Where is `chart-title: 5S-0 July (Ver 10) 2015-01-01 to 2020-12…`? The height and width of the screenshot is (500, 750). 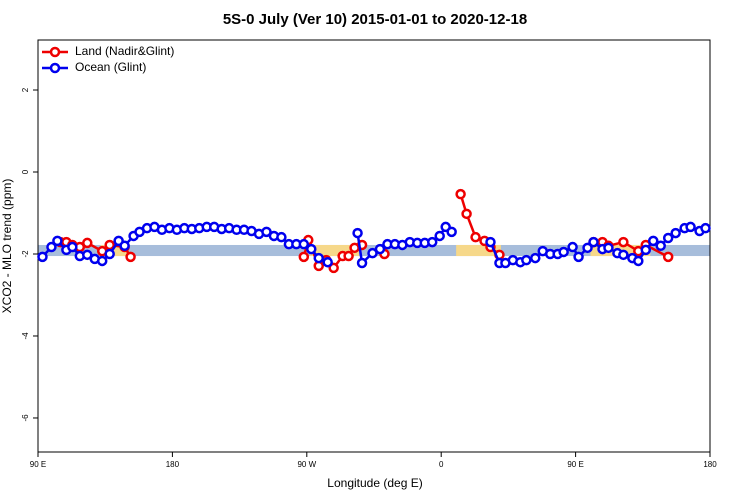 chart-title: 5S-0 July (Ver 10) 2015-01-01 to 2020-12… is located at coordinates (375, 19).